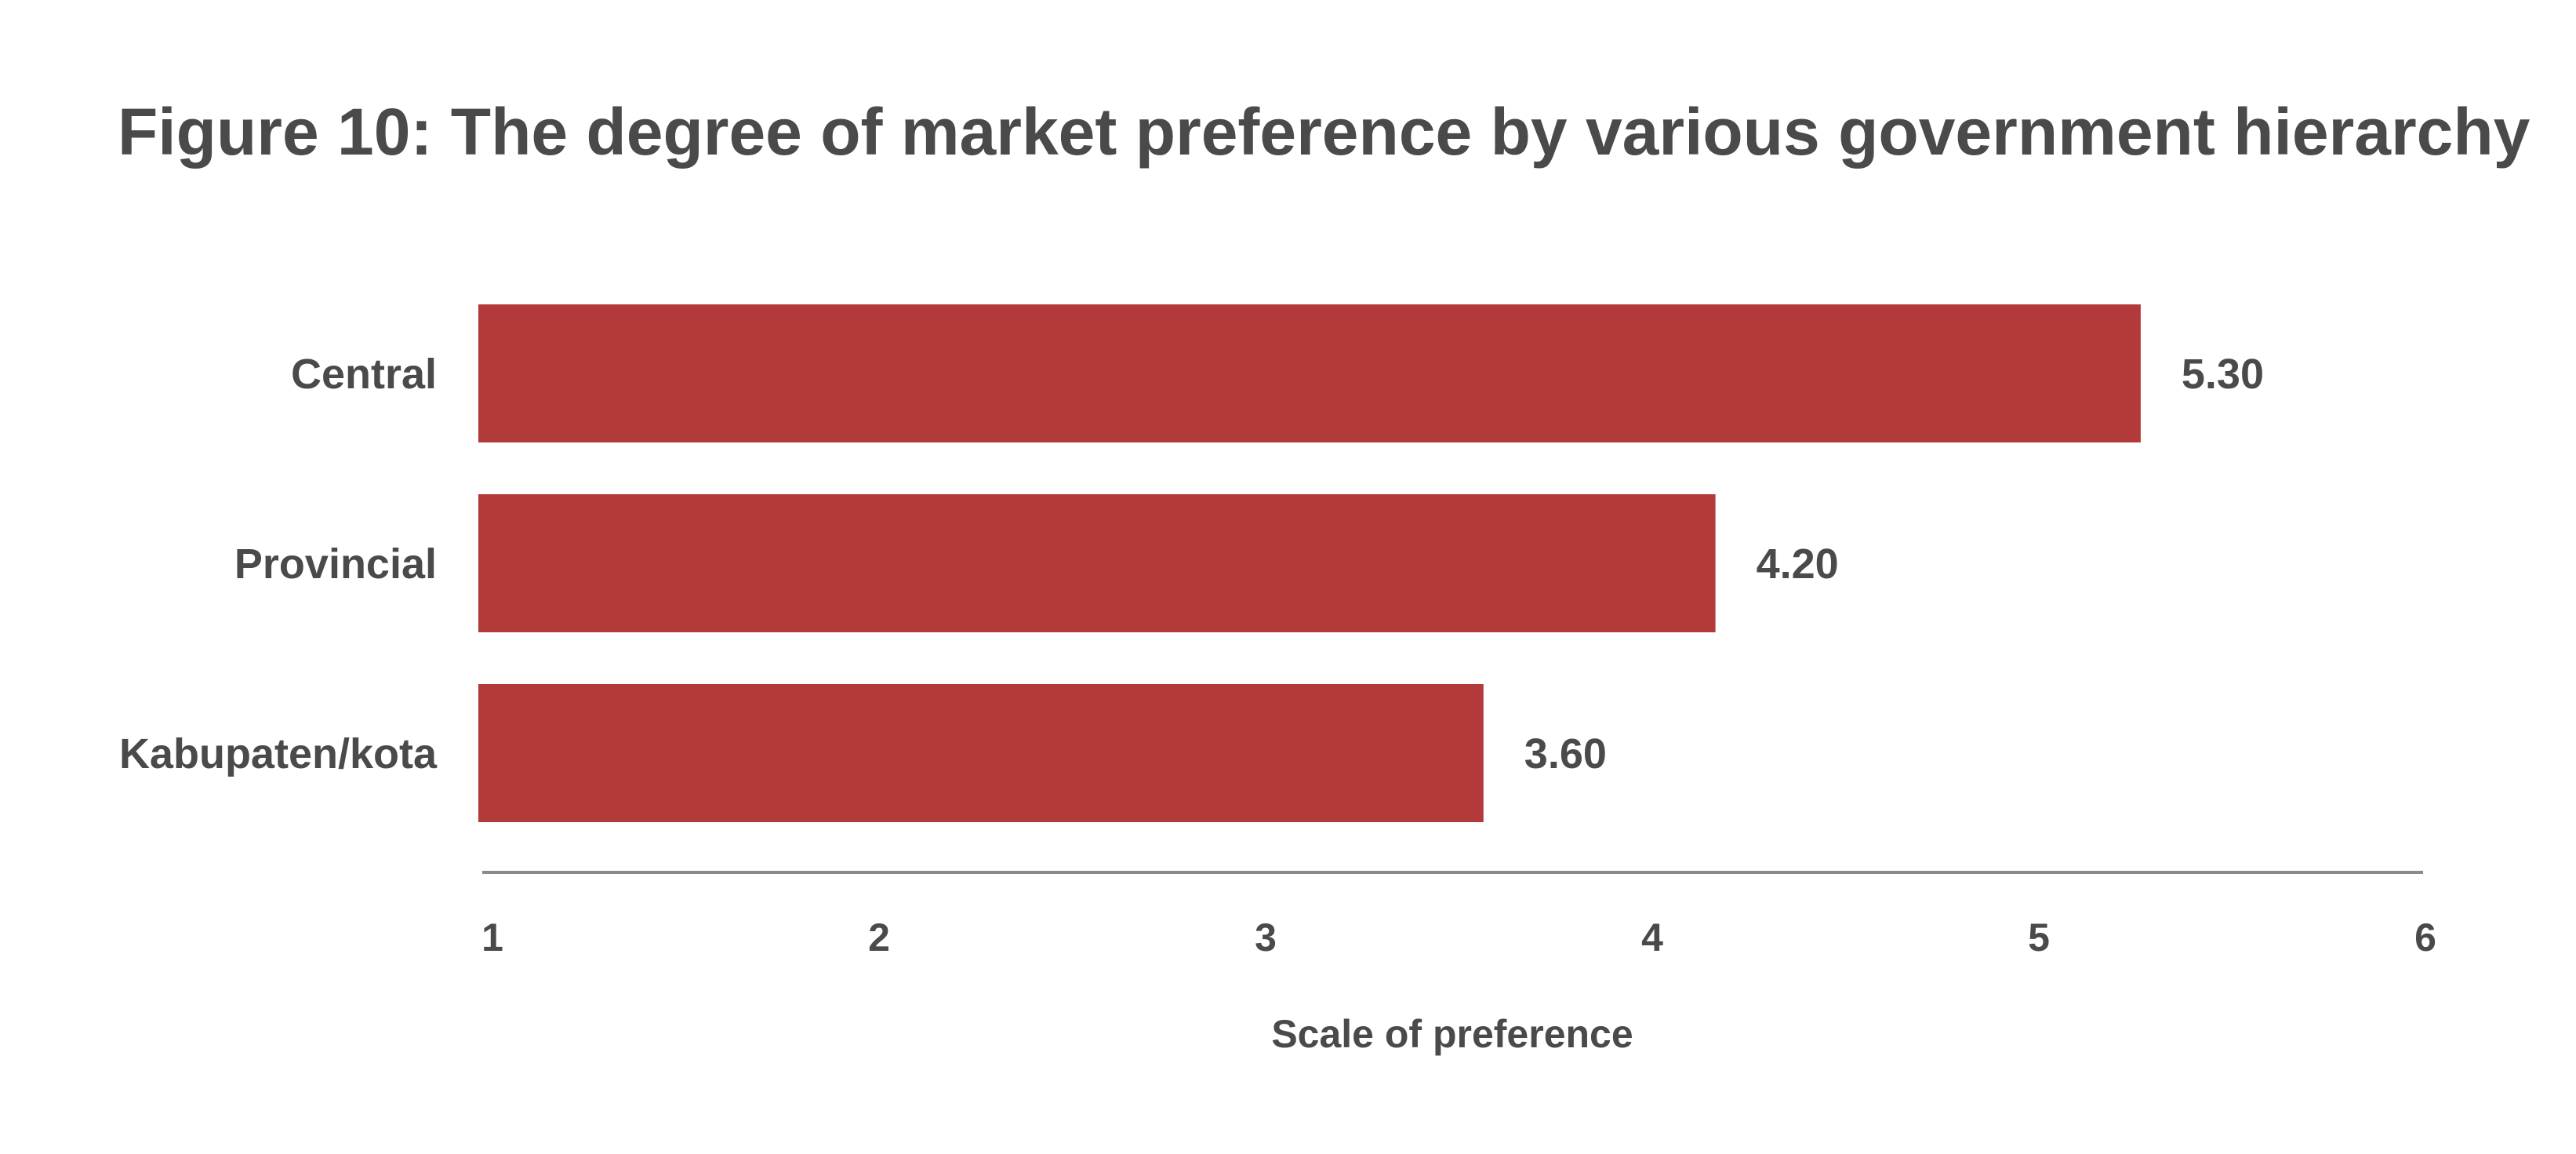 This screenshot has height=1154, width=2576. I want to click on data-label: 3.60, so click(1565, 753).